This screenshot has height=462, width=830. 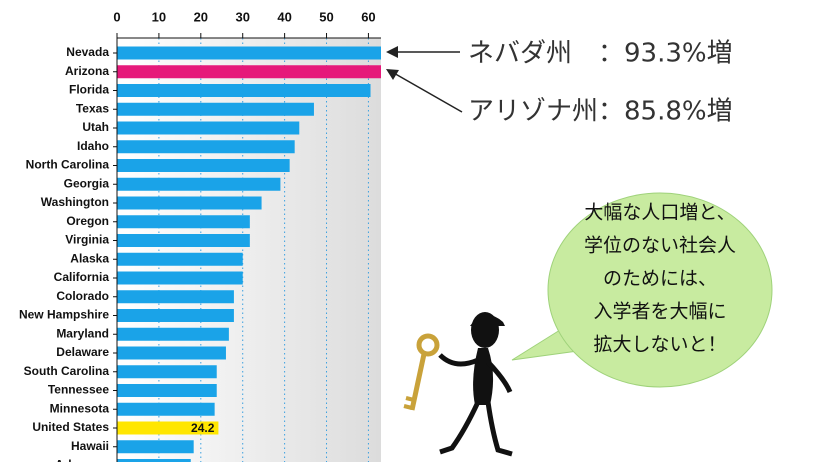 I want to click on callout-text: 学位のない社会人, so click(x=660, y=246).